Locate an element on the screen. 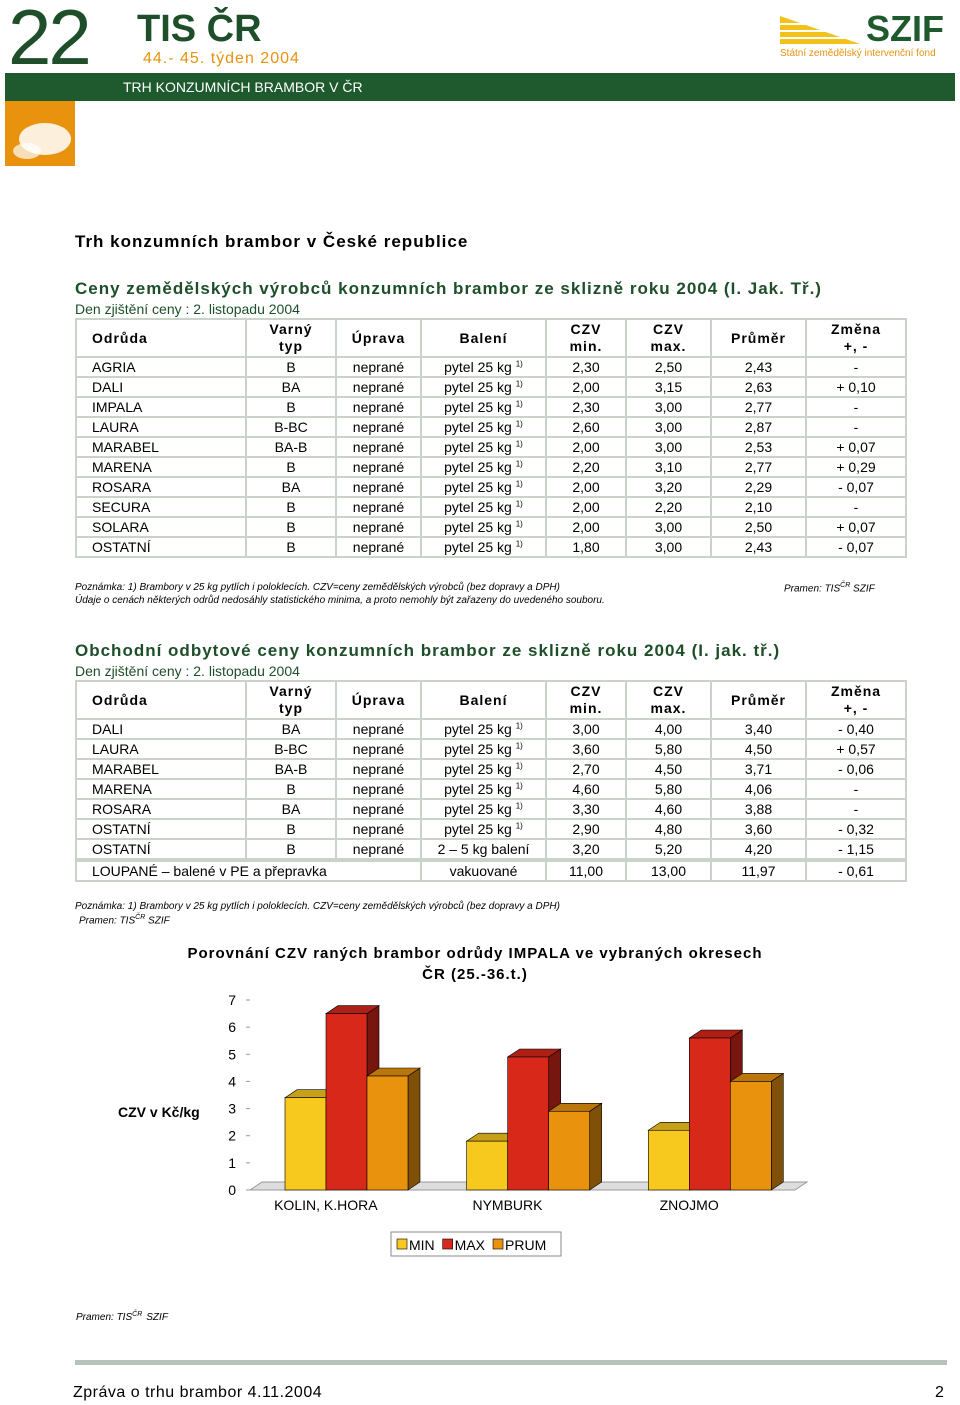 This screenshot has height=1405, width=960. header-cell: Odrůda is located at coordinates (161, 338).